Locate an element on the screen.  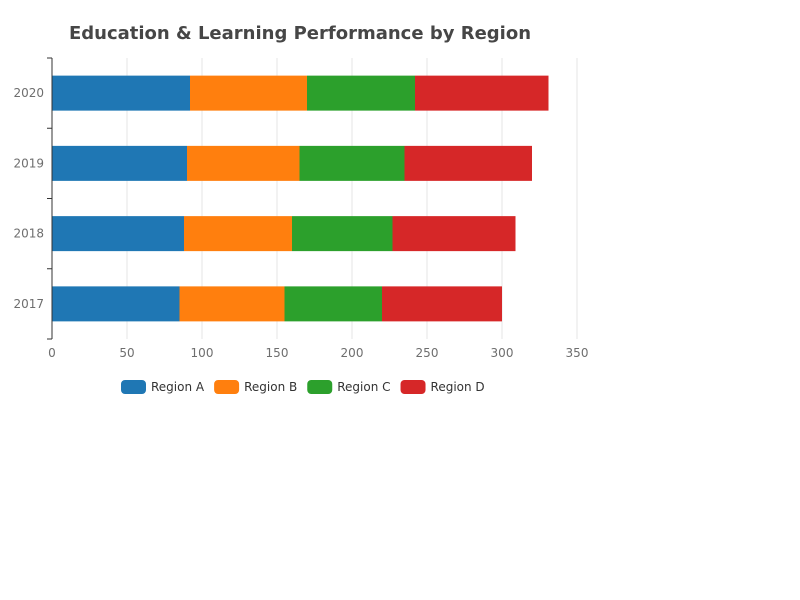
legend-item-region-a: Region A is located at coordinates (163, 387).